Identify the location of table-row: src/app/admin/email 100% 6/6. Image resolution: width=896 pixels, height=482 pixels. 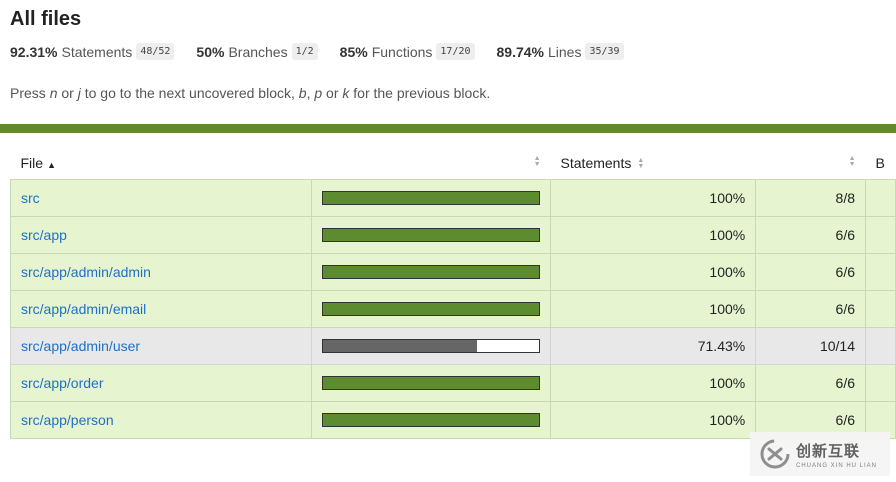
(452, 309).